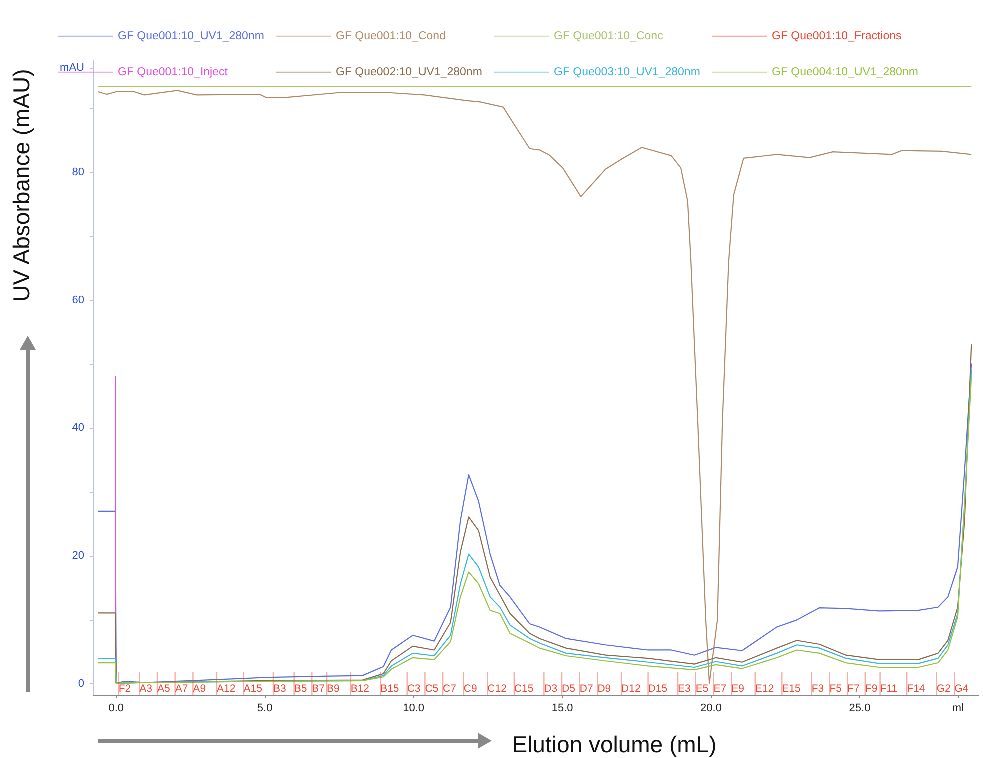  I want to click on data-label: G4, so click(961, 689).